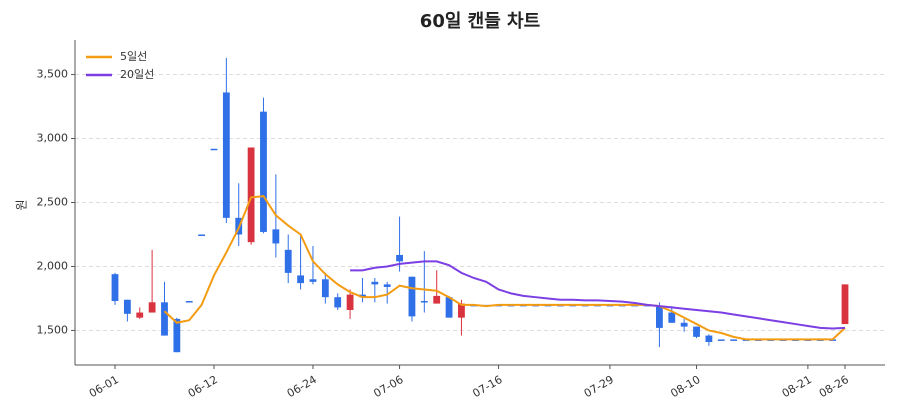 This screenshot has width=900, height=420. What do you see at coordinates (53, 265) in the screenshot?
I see `y-tick-label: 2,000` at bounding box center [53, 265].